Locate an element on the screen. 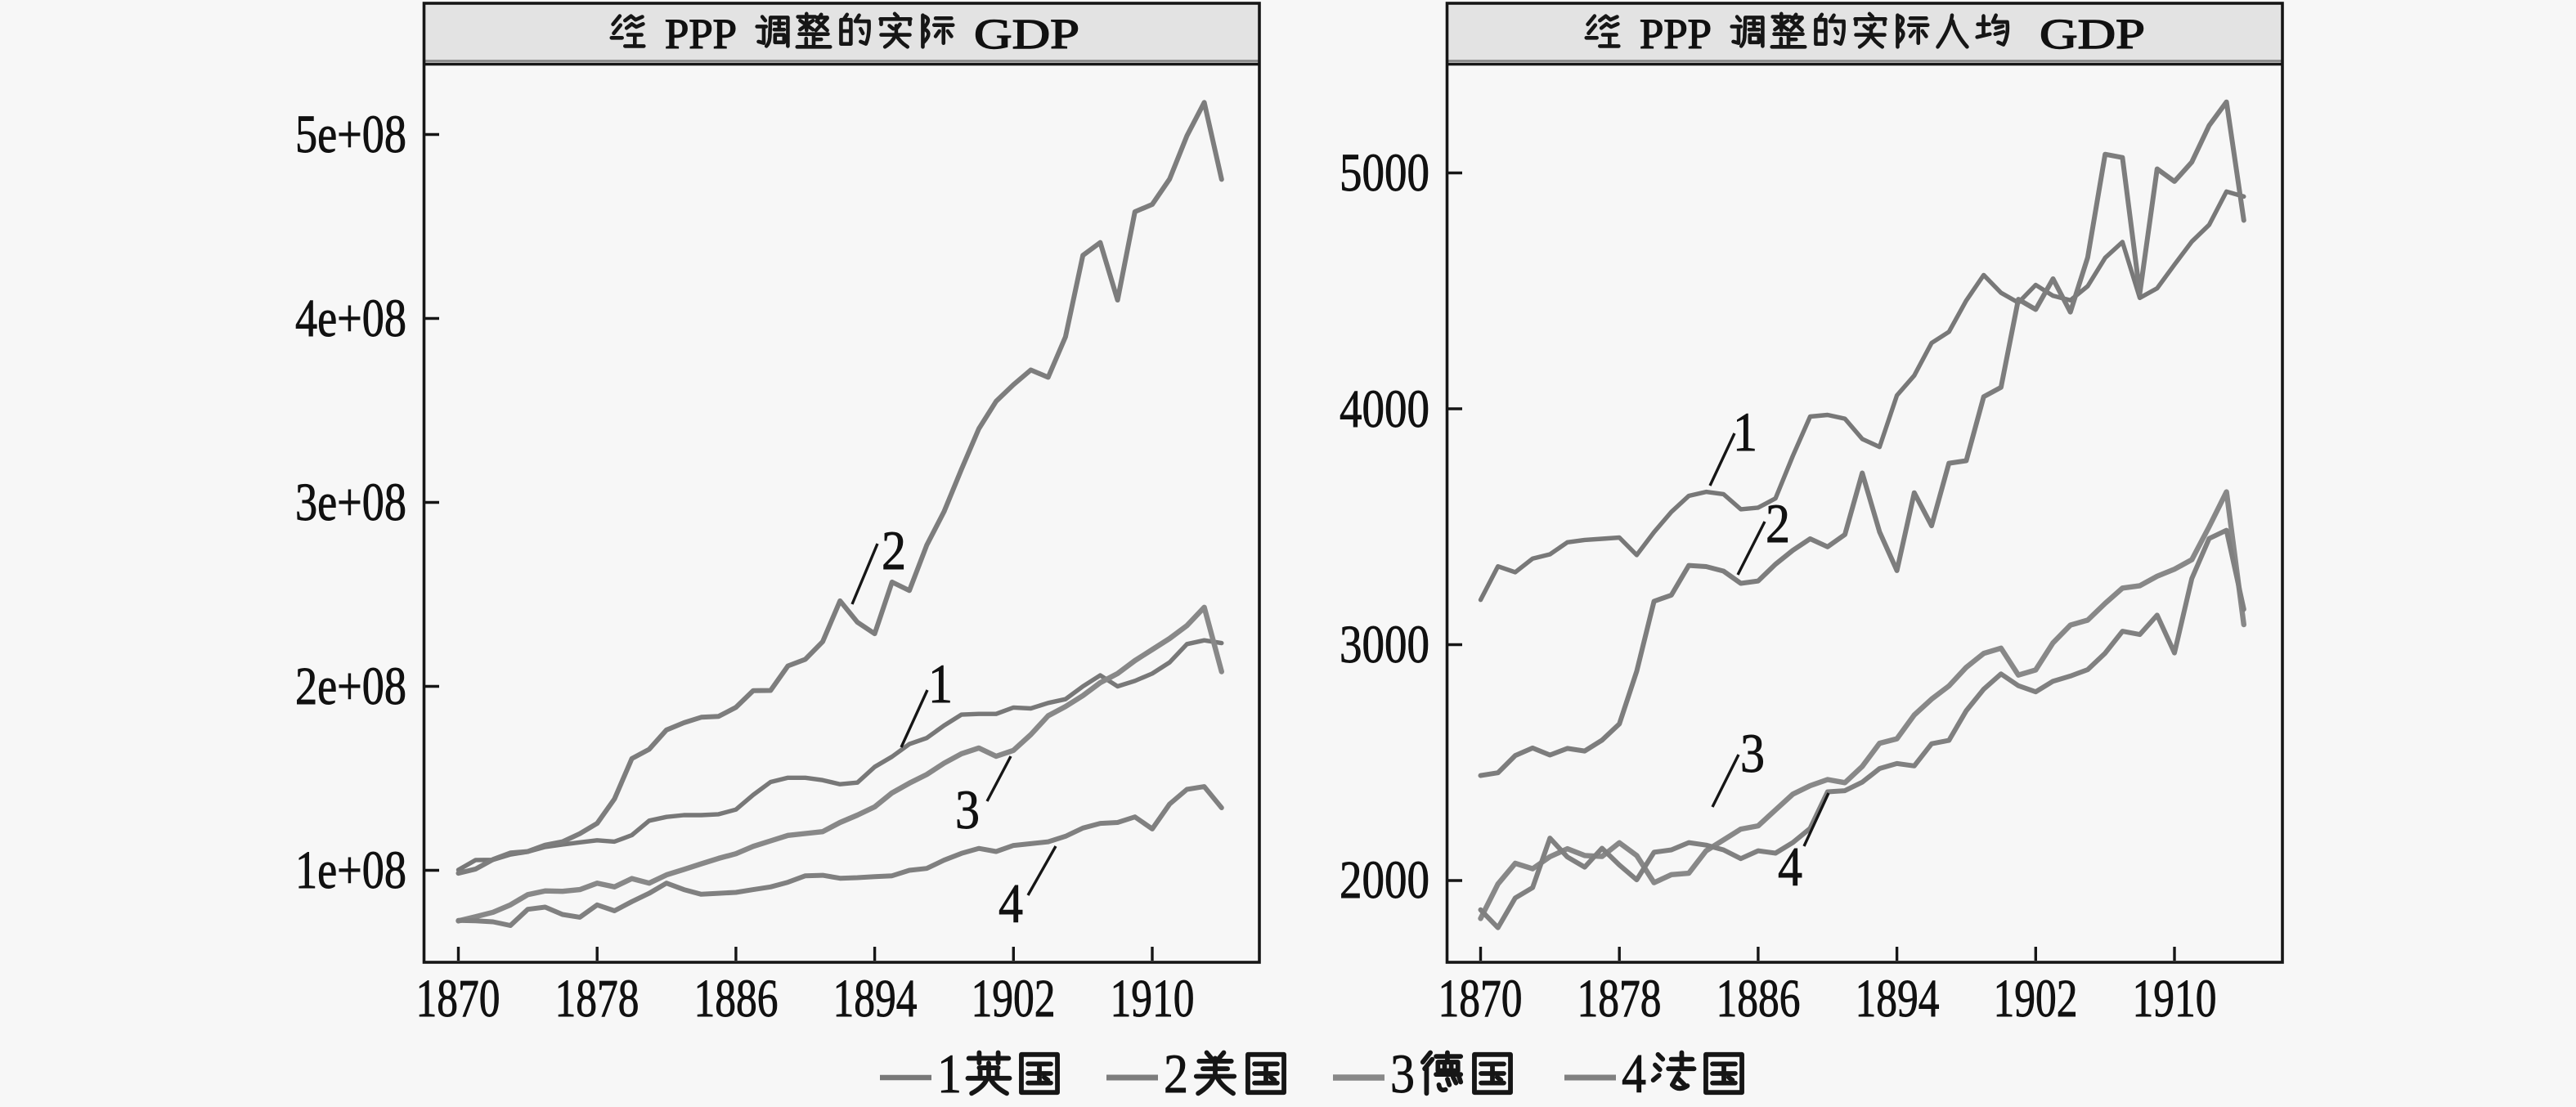  svg-text: 3e+08 is located at coordinates (350, 502).